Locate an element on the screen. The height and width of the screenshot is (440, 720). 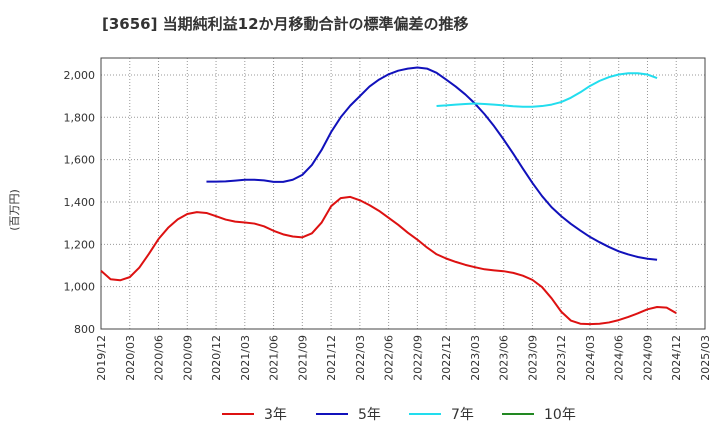
legend-label: 10年 is located at coordinates (560, 415).